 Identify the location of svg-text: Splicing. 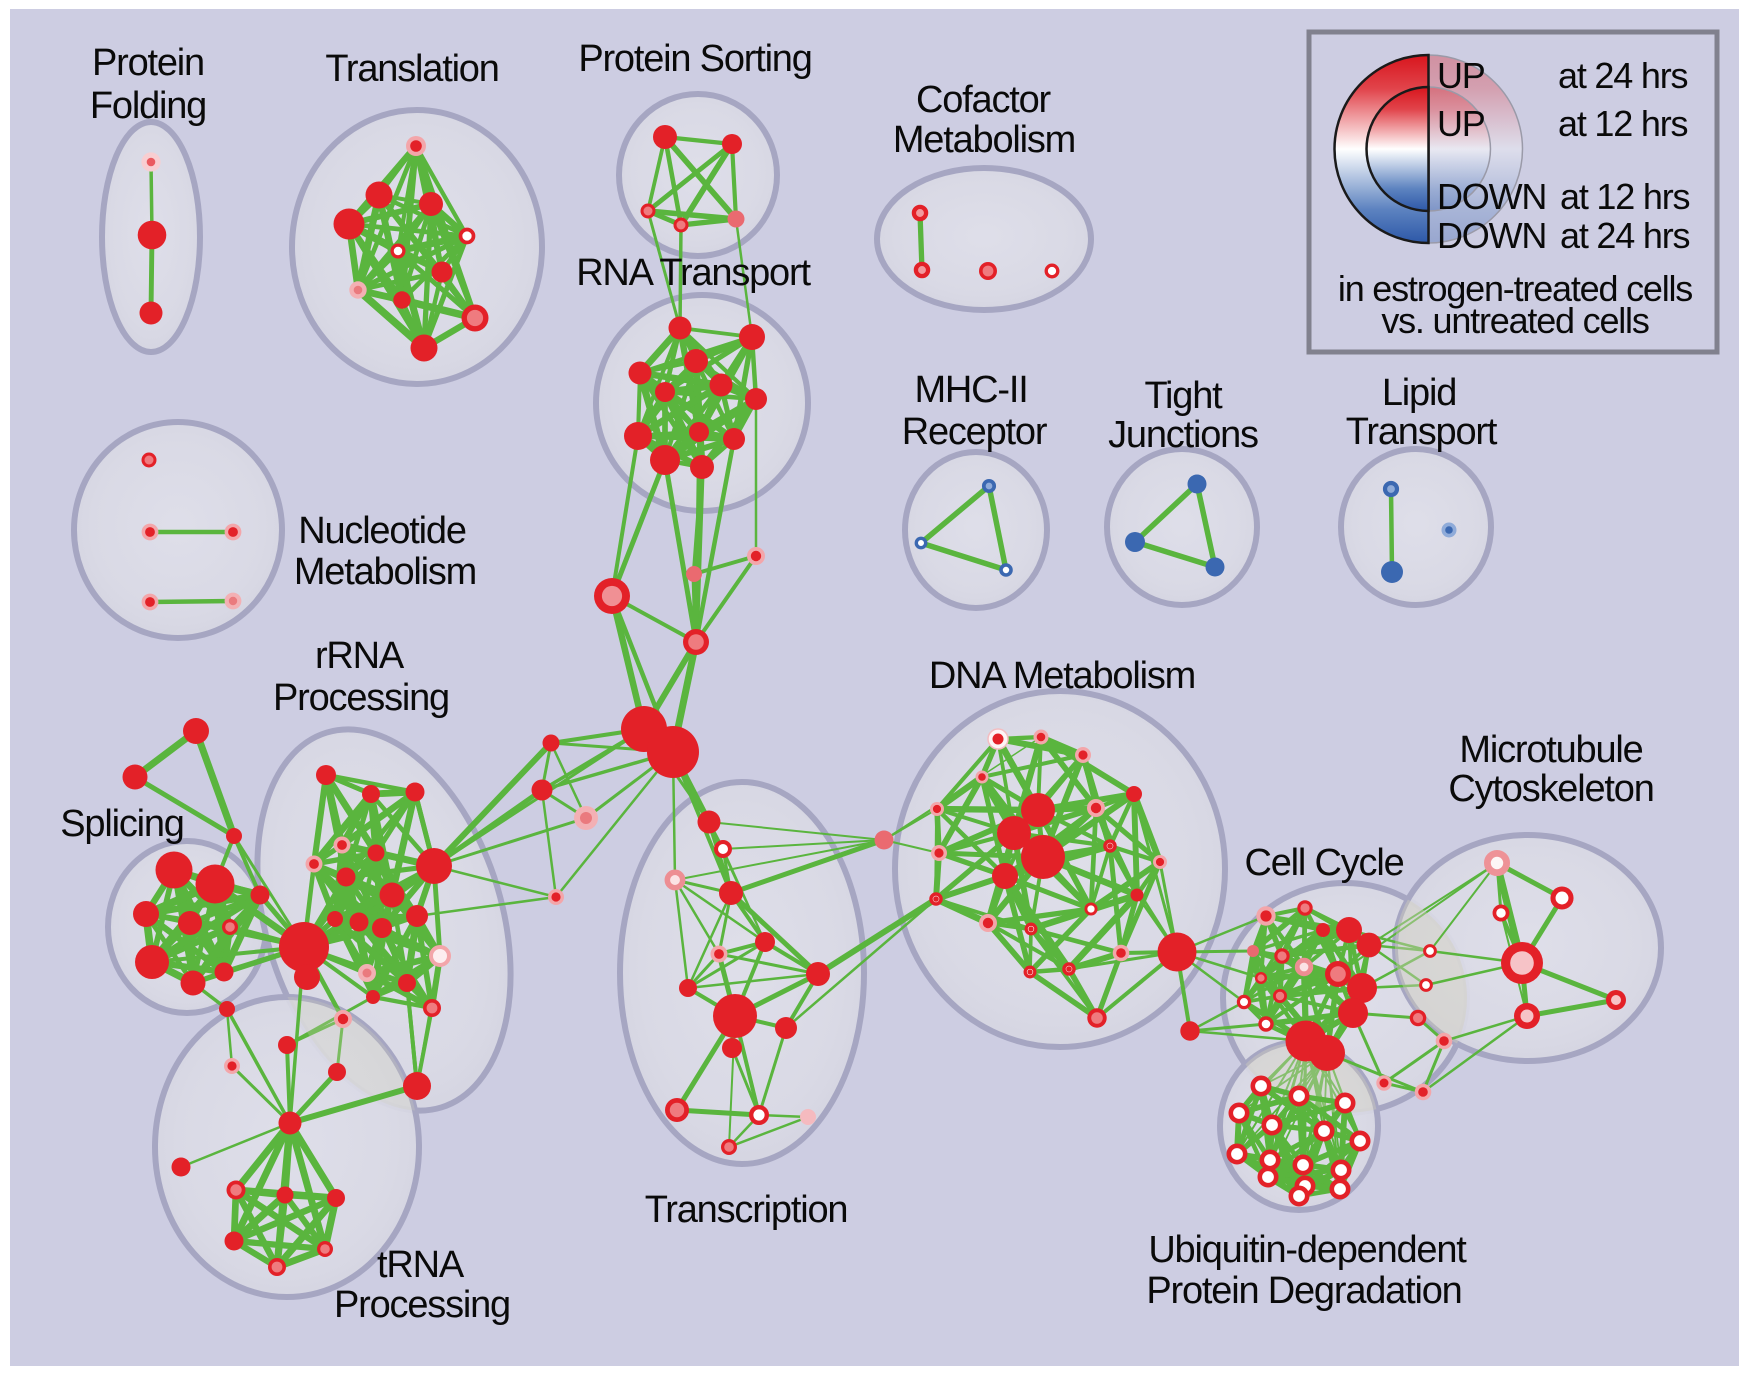
(121, 824).